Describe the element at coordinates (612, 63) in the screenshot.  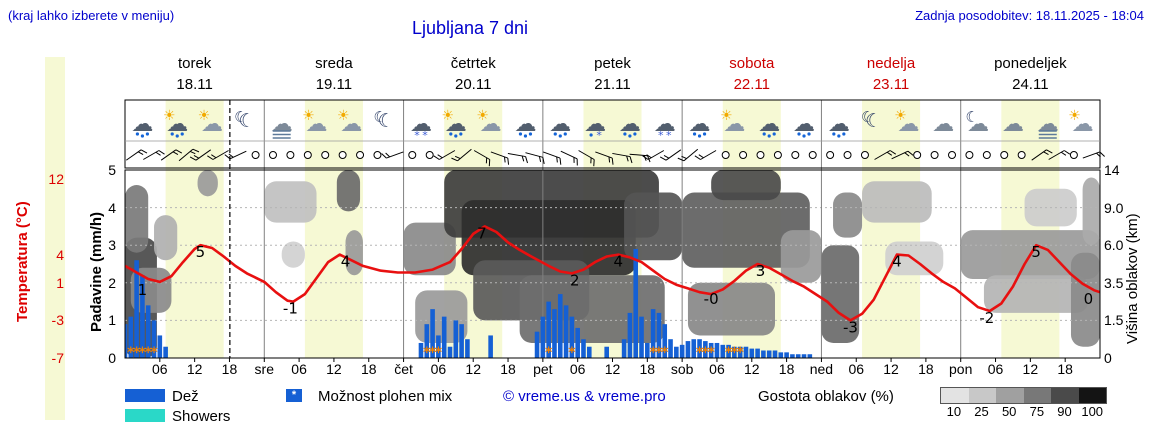
I see `day-name: petek` at that location.